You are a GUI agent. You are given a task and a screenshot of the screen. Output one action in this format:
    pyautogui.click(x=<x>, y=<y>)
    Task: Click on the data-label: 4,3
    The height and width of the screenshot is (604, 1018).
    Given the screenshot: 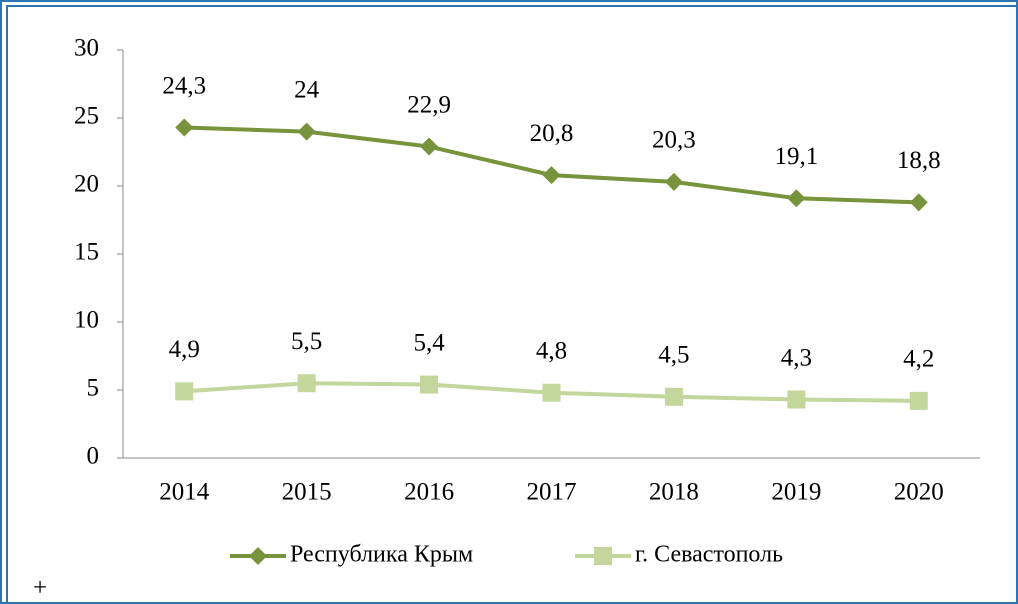 What is the action you would take?
    pyautogui.click(x=796, y=357)
    